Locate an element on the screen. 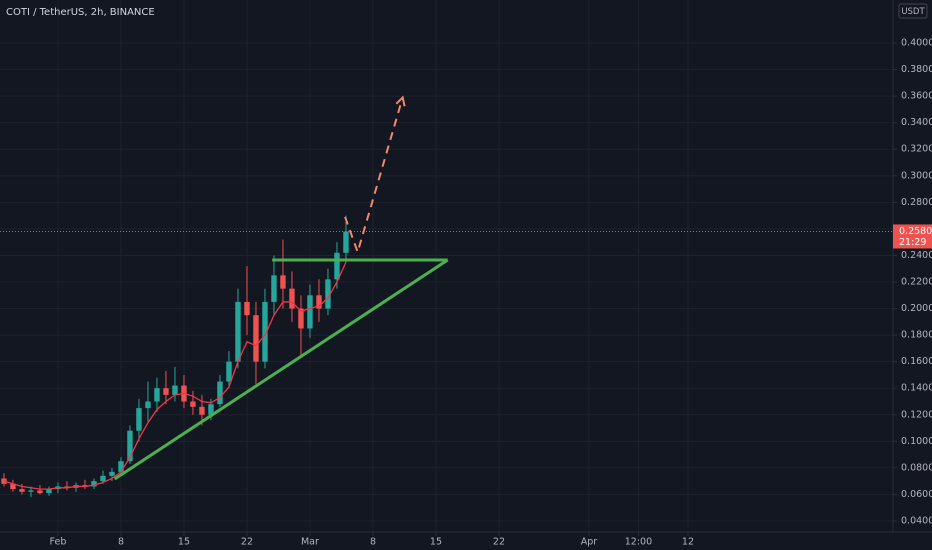 The width and height of the screenshot is (932, 550). currency-label: USDT is located at coordinates (913, 12).